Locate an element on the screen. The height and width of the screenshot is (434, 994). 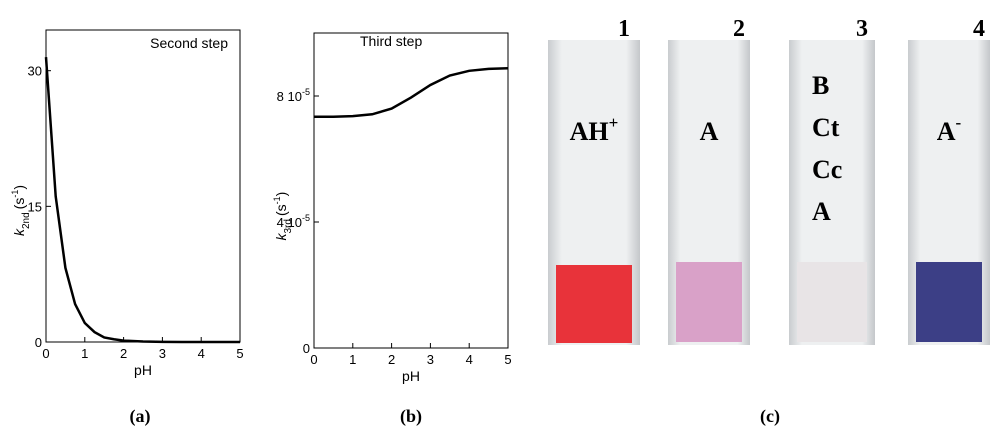
species-text: Cc is located at coordinates (827, 169).